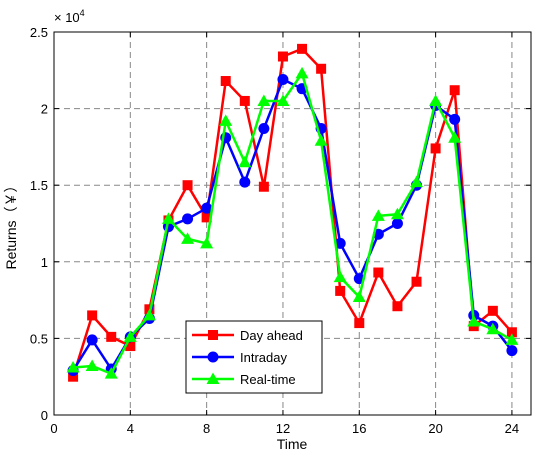 This screenshot has width=550, height=458. I want to click on x-tick-label: 4, so click(130, 428).